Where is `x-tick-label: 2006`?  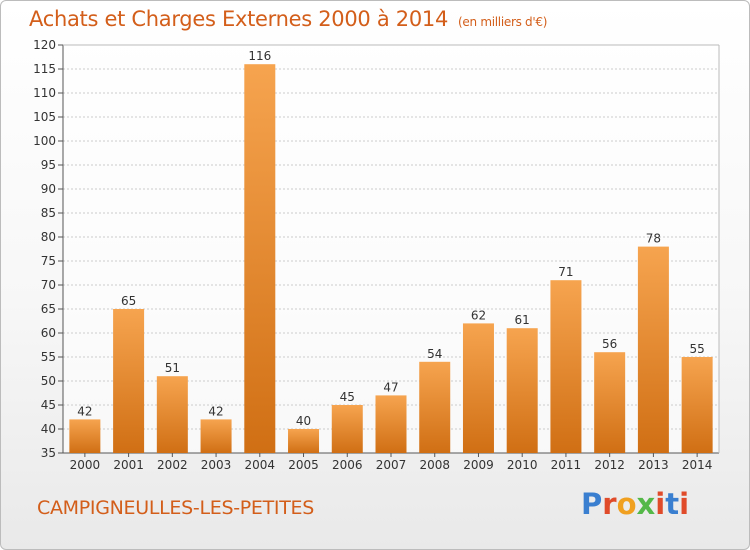 x-tick-label: 2006 is located at coordinates (347, 465).